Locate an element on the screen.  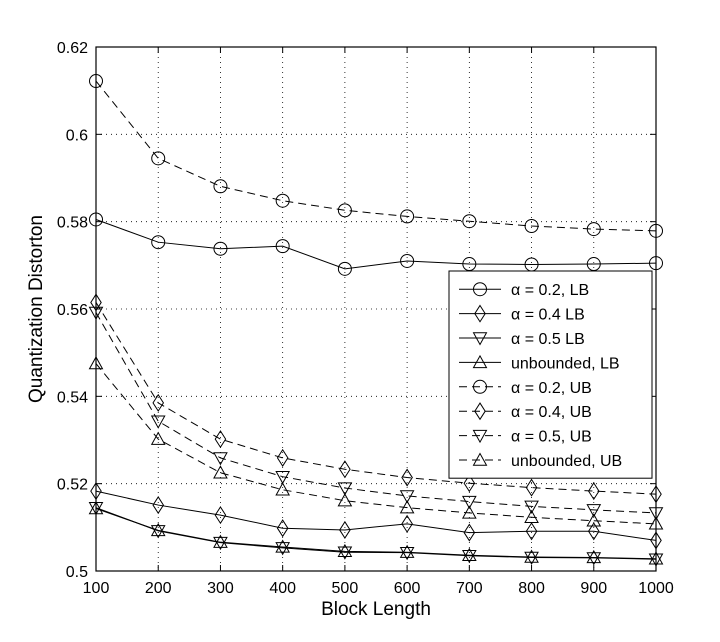
x-tick-label: 1000 is located at coordinates (656, 588).